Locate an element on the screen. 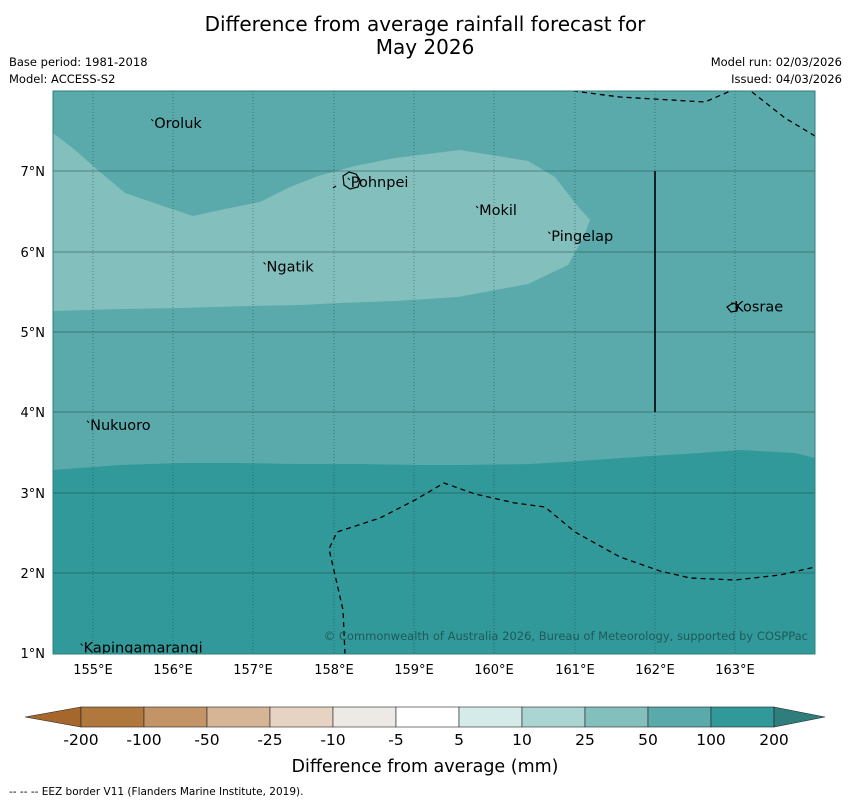 The width and height of the screenshot is (850, 804). place-label-nukuoro: Nukuoro is located at coordinates (120, 426).